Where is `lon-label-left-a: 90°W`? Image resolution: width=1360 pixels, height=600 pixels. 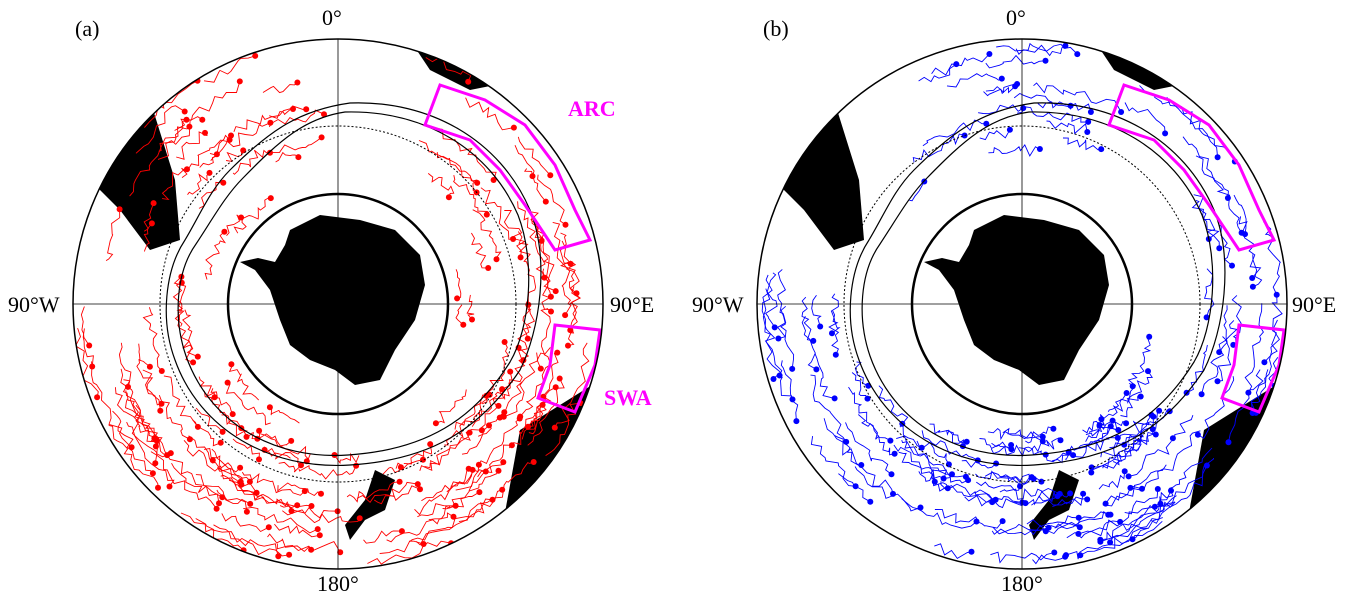
lon-label-left-a: 90°W is located at coordinates (34, 304).